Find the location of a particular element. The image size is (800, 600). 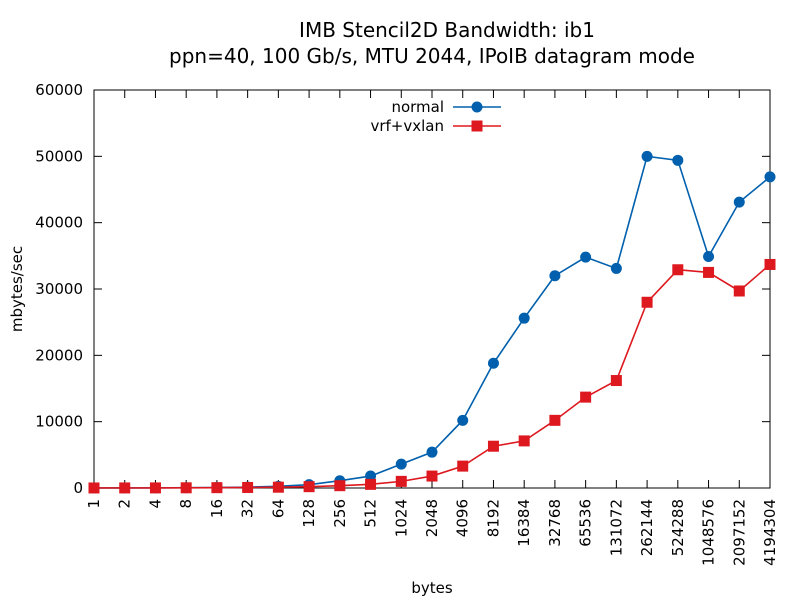

x-tick-label: 1024 is located at coordinates (401, 518).